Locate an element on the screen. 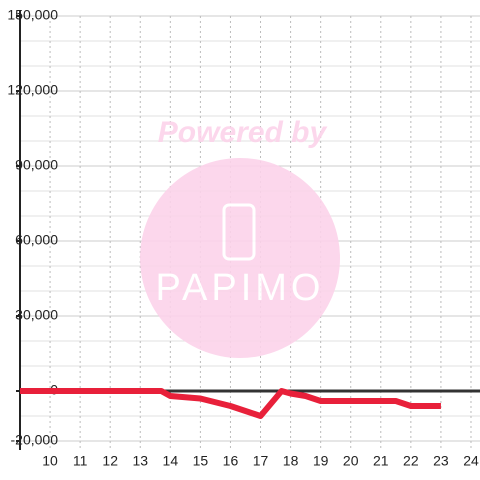  y-tick-label: -20,000 is located at coordinates (35, 440).